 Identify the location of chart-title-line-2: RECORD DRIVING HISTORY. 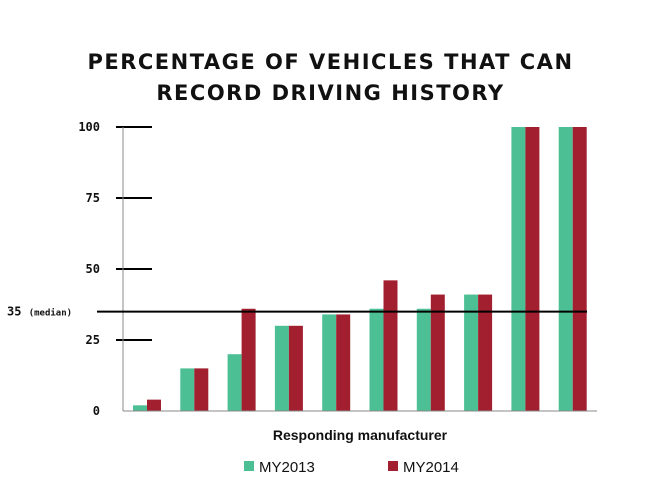
(330, 93).